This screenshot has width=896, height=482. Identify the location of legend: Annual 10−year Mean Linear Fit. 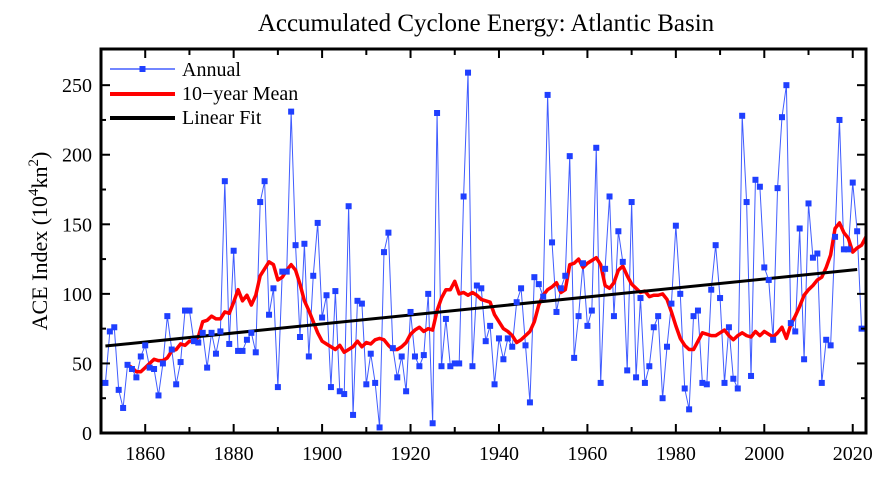
(204, 94).